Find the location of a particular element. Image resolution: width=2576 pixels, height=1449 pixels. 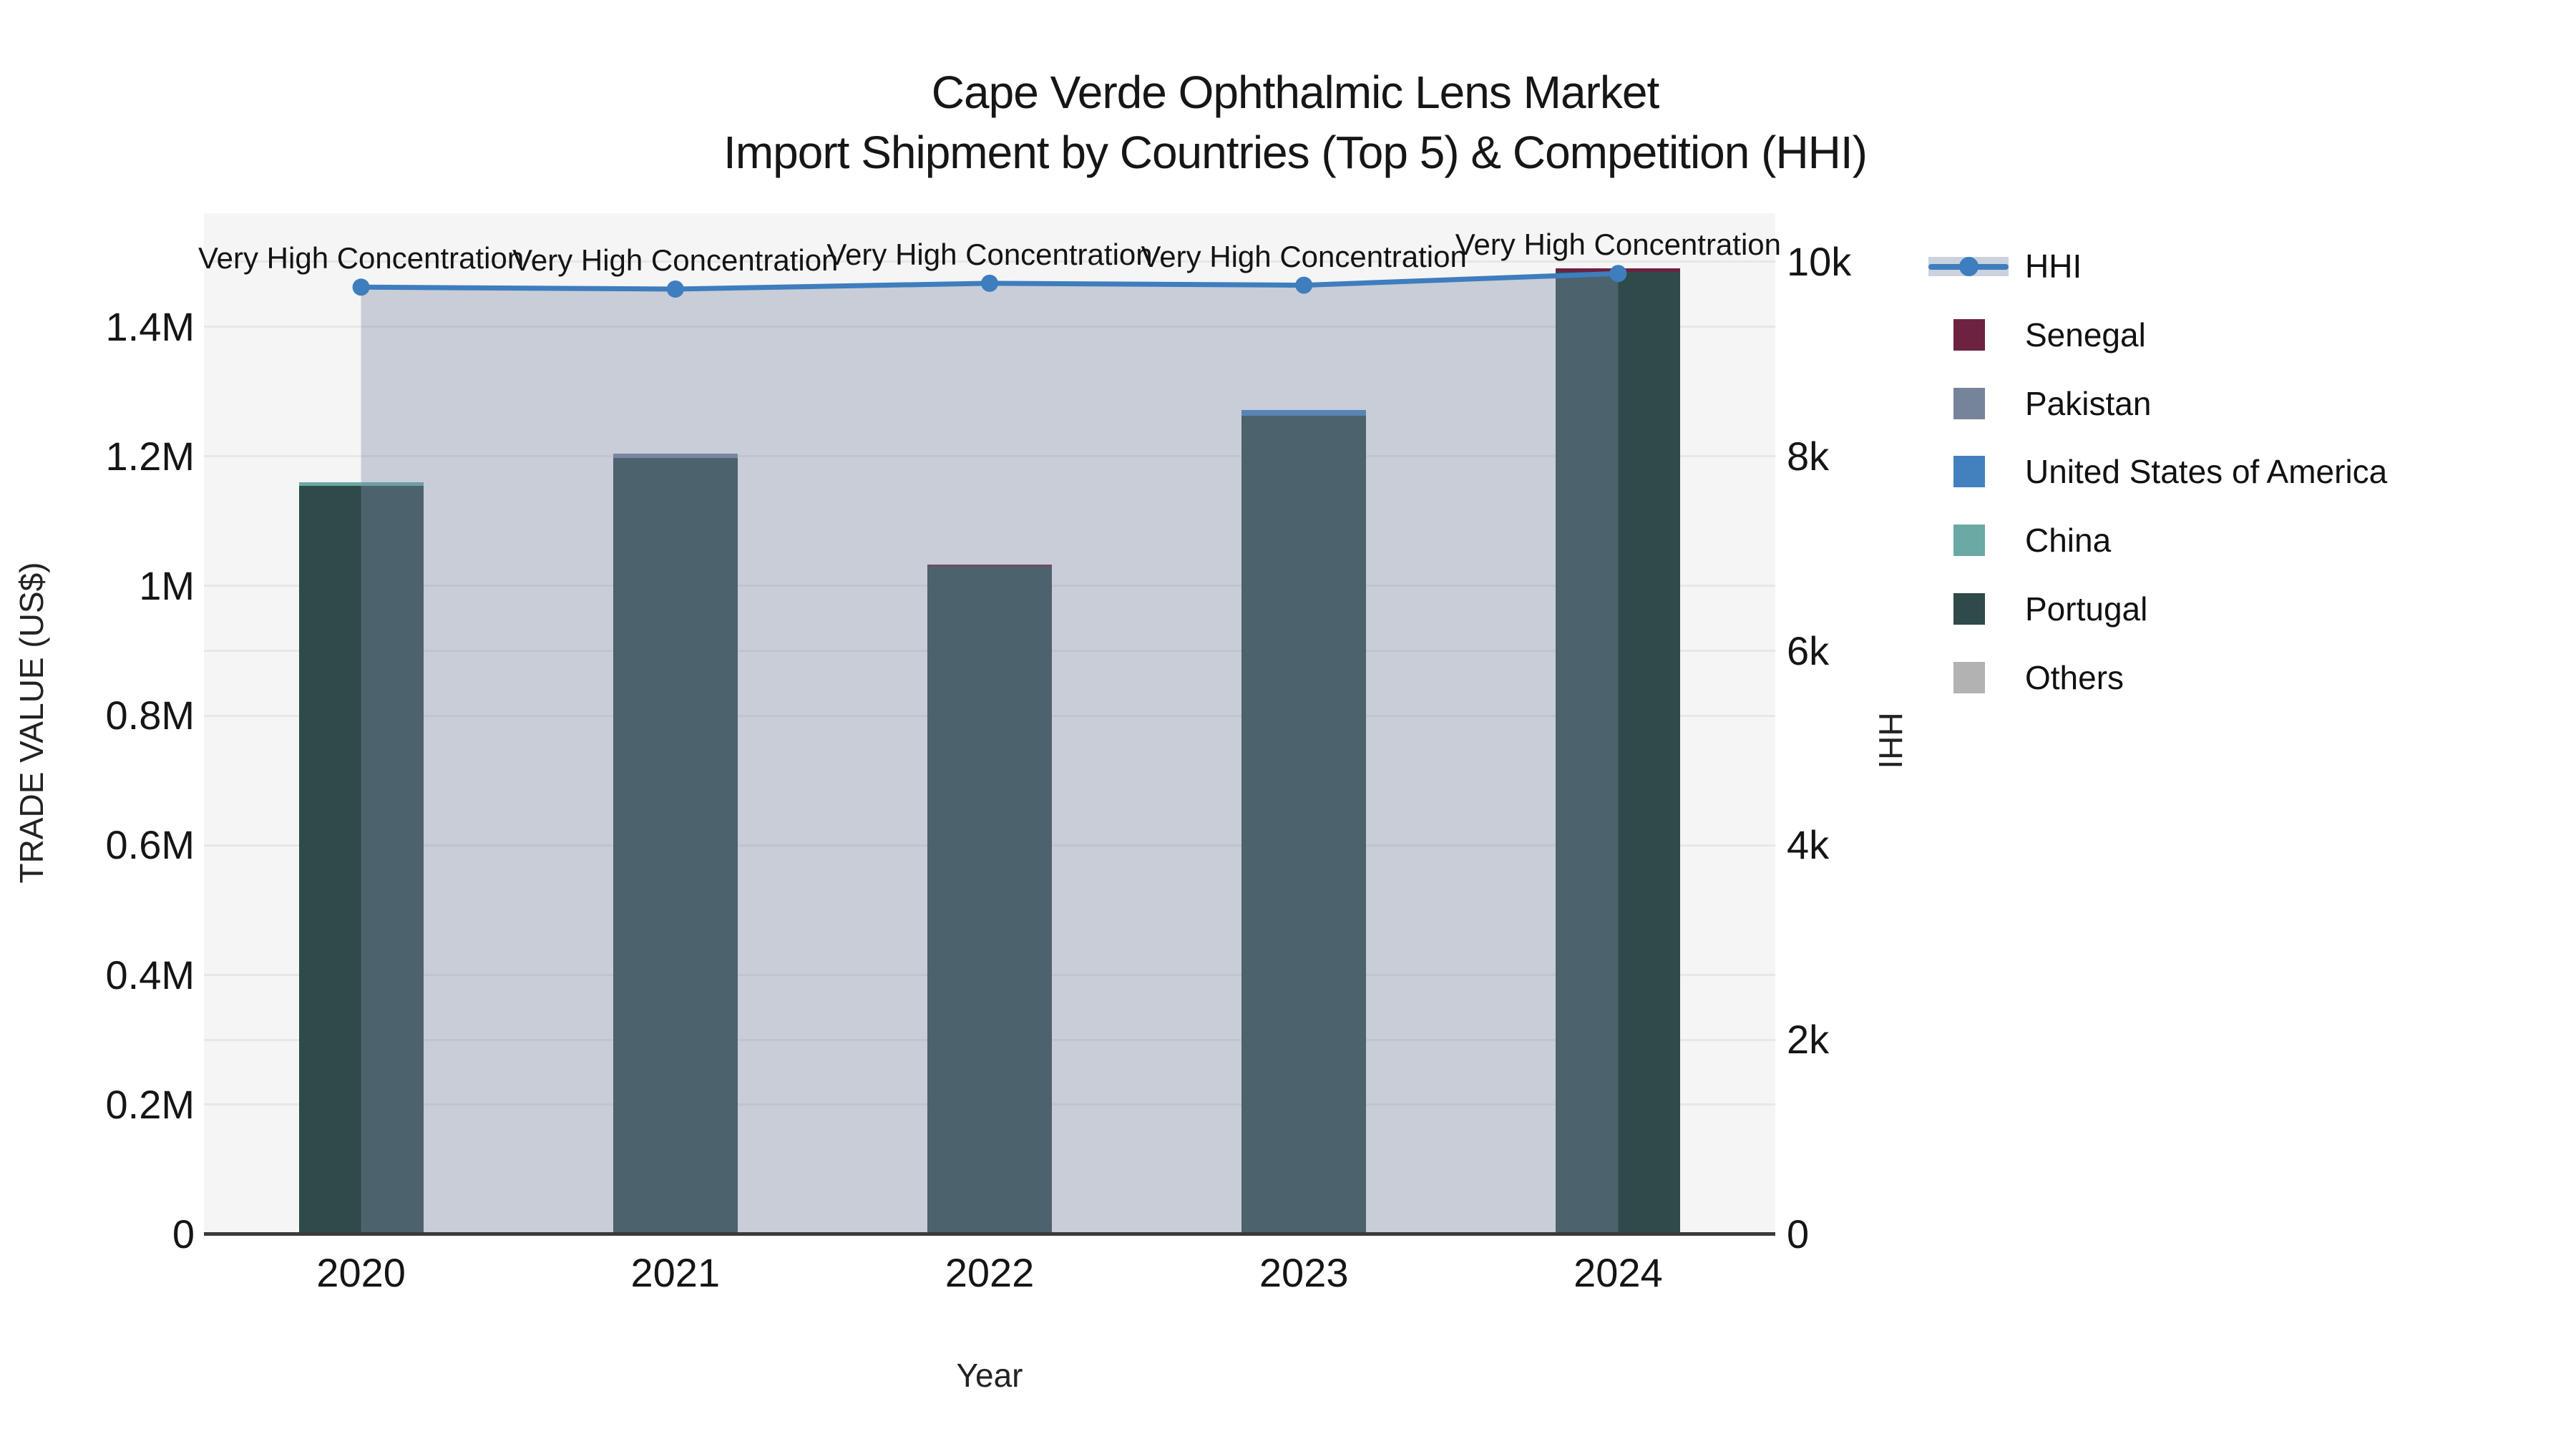

bar-segment-2022-portugal is located at coordinates (989, 900).